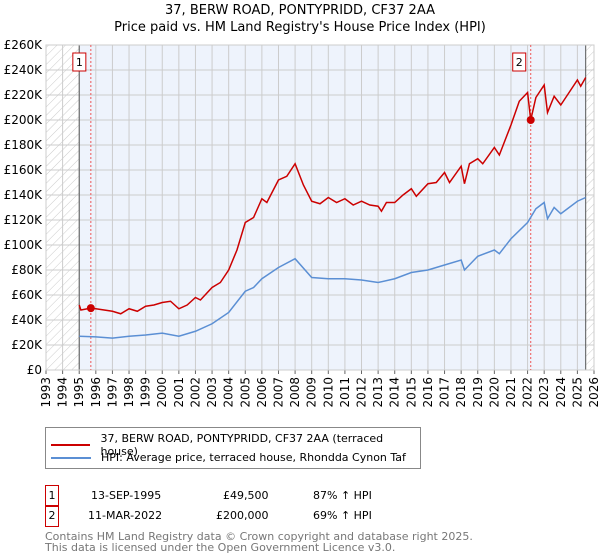  What do you see at coordinates (24, 245) in the screenshot?
I see `y-tick-label: £100K` at bounding box center [24, 245].